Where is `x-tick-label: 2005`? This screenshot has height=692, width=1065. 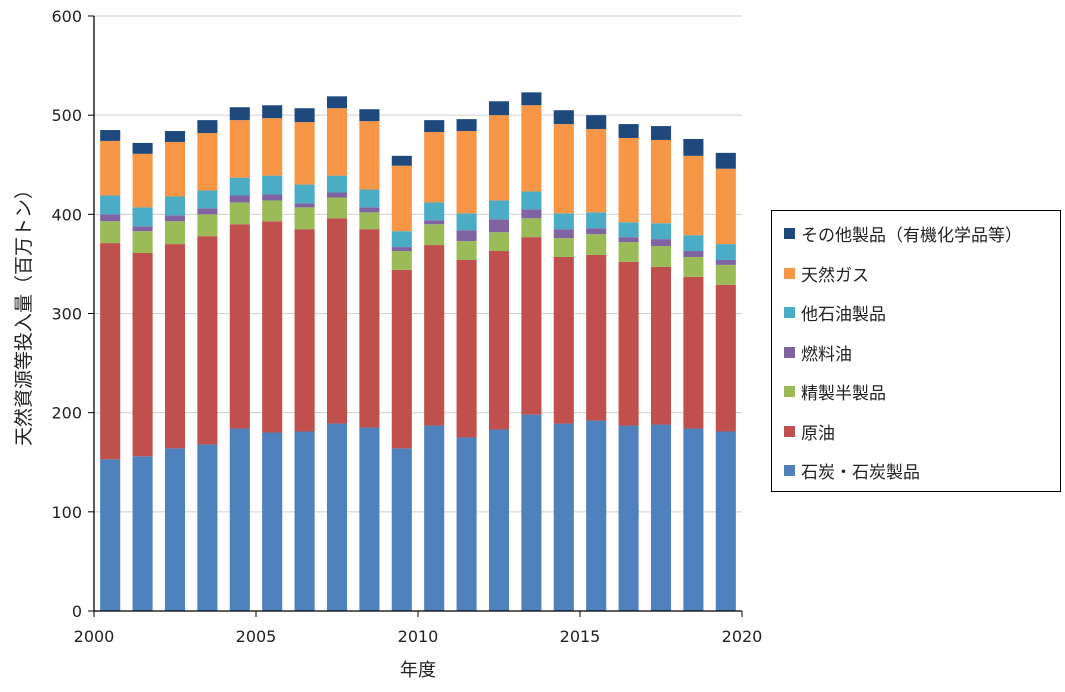
x-tick-label: 2005 is located at coordinates (256, 636).